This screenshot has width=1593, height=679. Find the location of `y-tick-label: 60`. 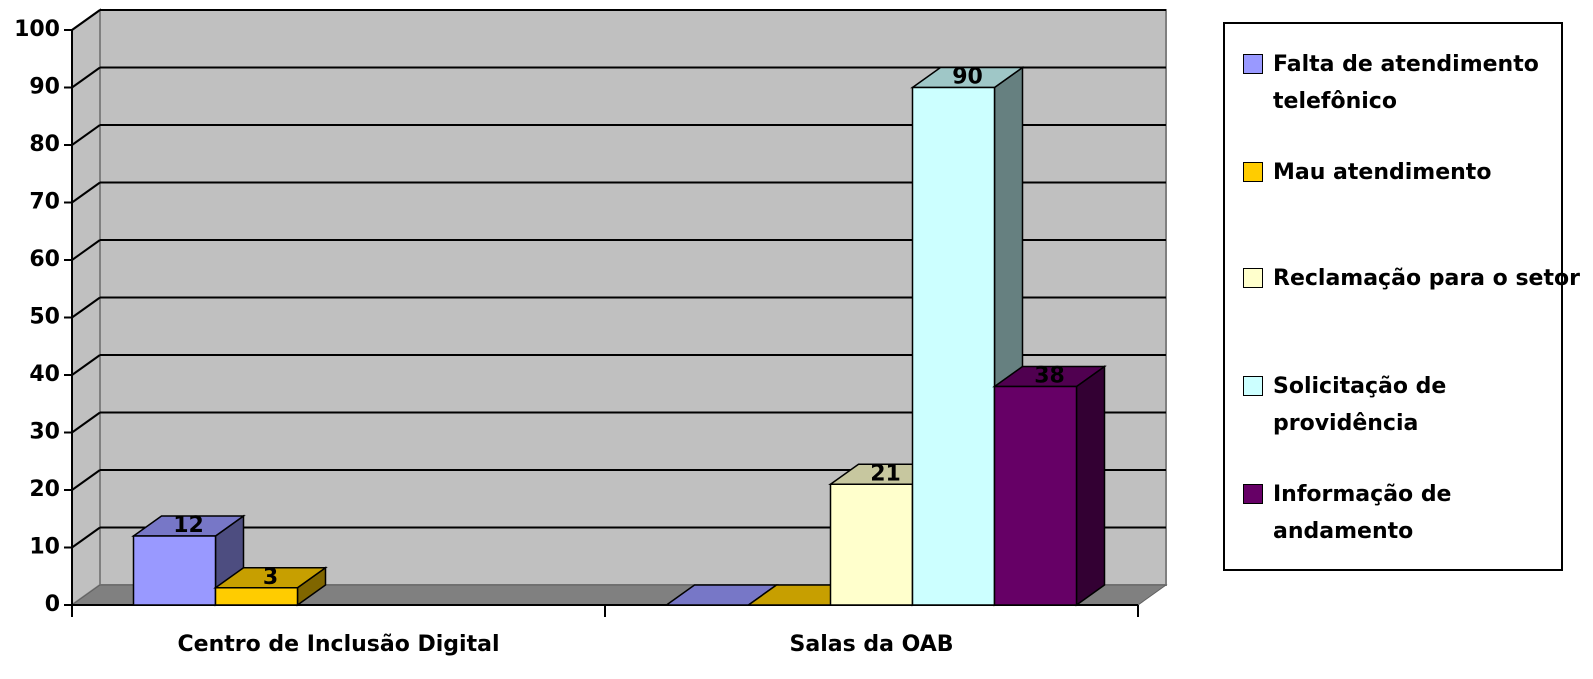

y-tick-label: 60 is located at coordinates (44, 259).